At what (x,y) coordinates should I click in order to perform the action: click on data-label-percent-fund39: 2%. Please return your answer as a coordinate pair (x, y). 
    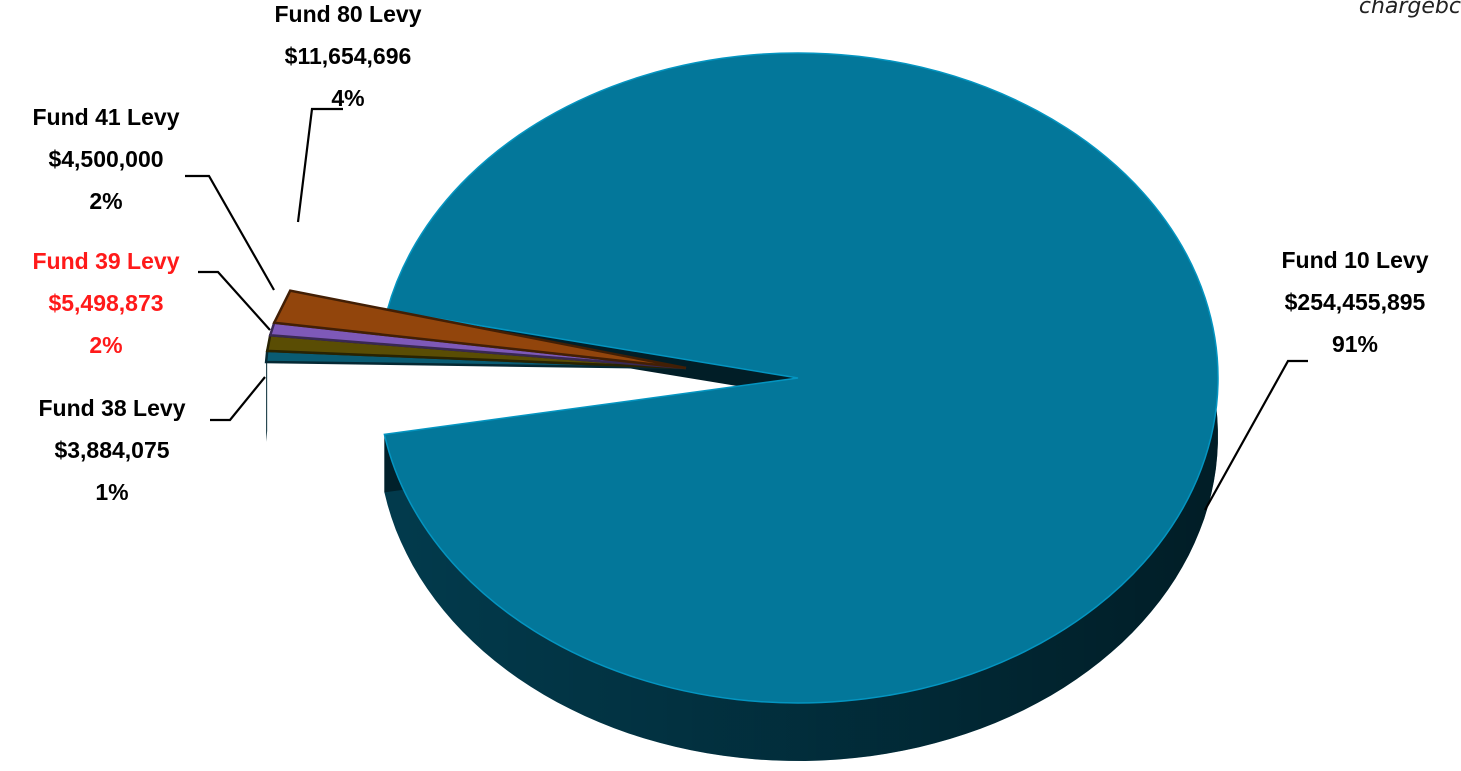
    Looking at the image, I should click on (105, 345).